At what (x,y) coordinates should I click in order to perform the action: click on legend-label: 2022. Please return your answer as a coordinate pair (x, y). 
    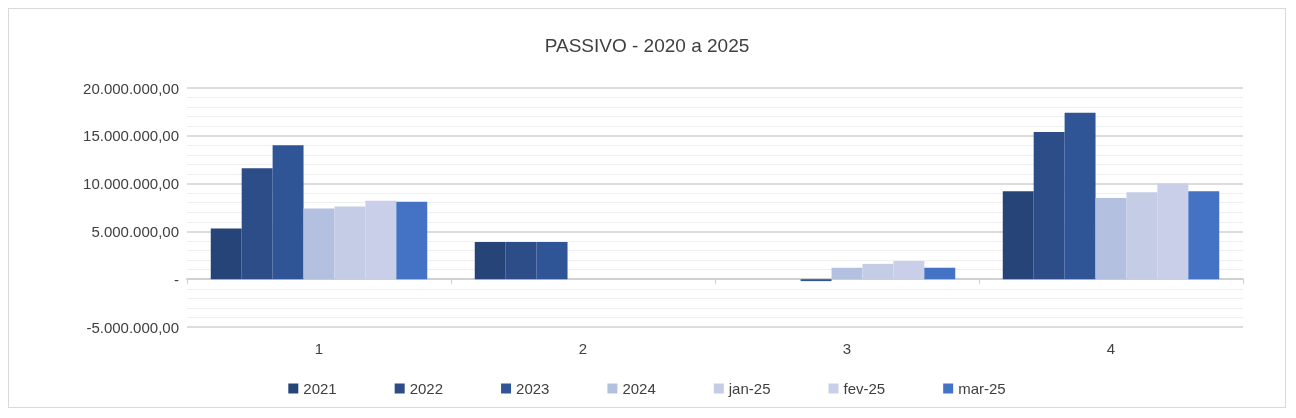
    Looking at the image, I should click on (426, 388).